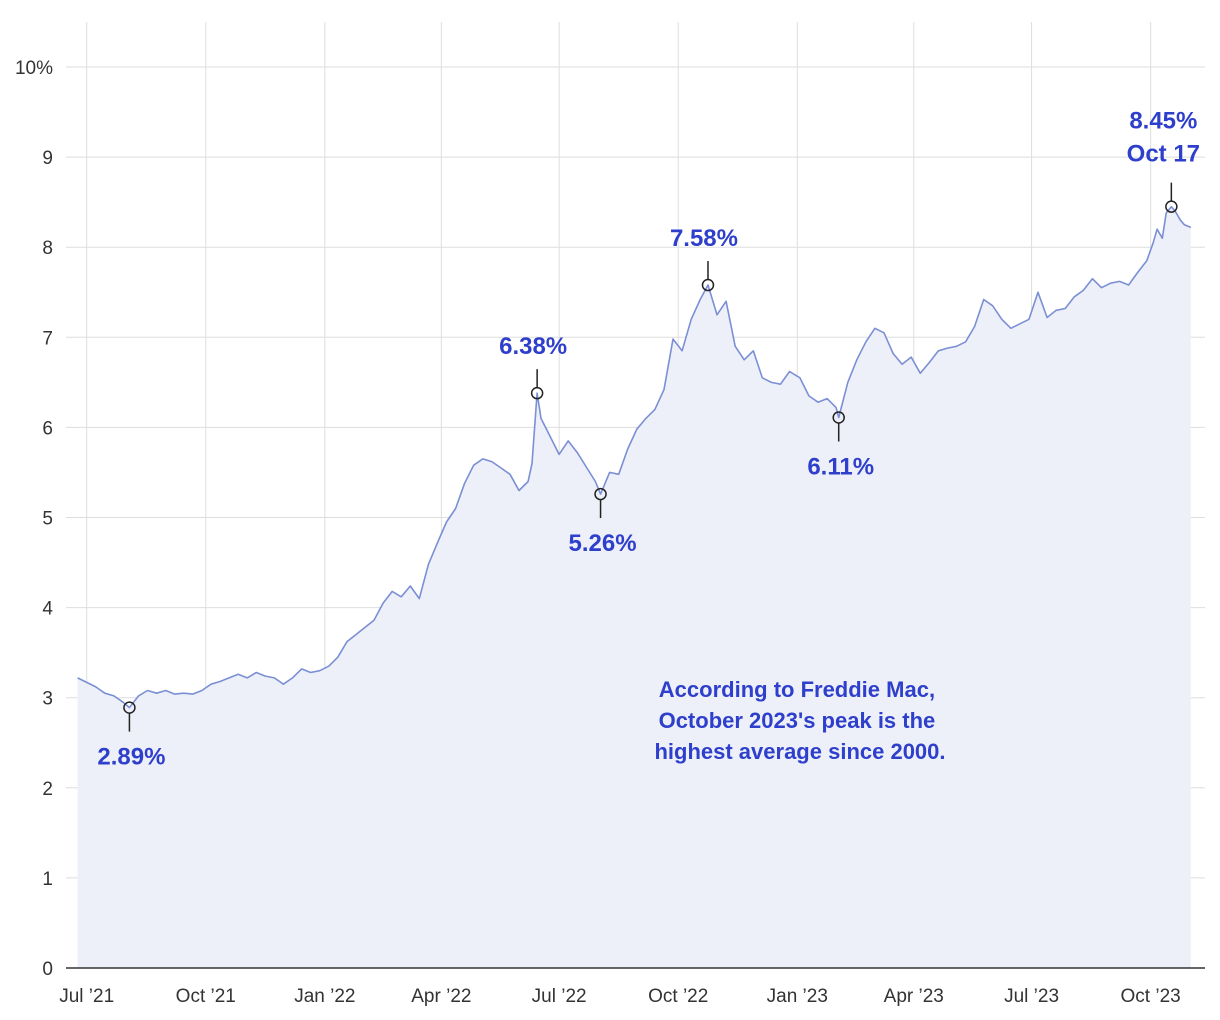  I want to click on y-tick-label: 1, so click(47, 879).